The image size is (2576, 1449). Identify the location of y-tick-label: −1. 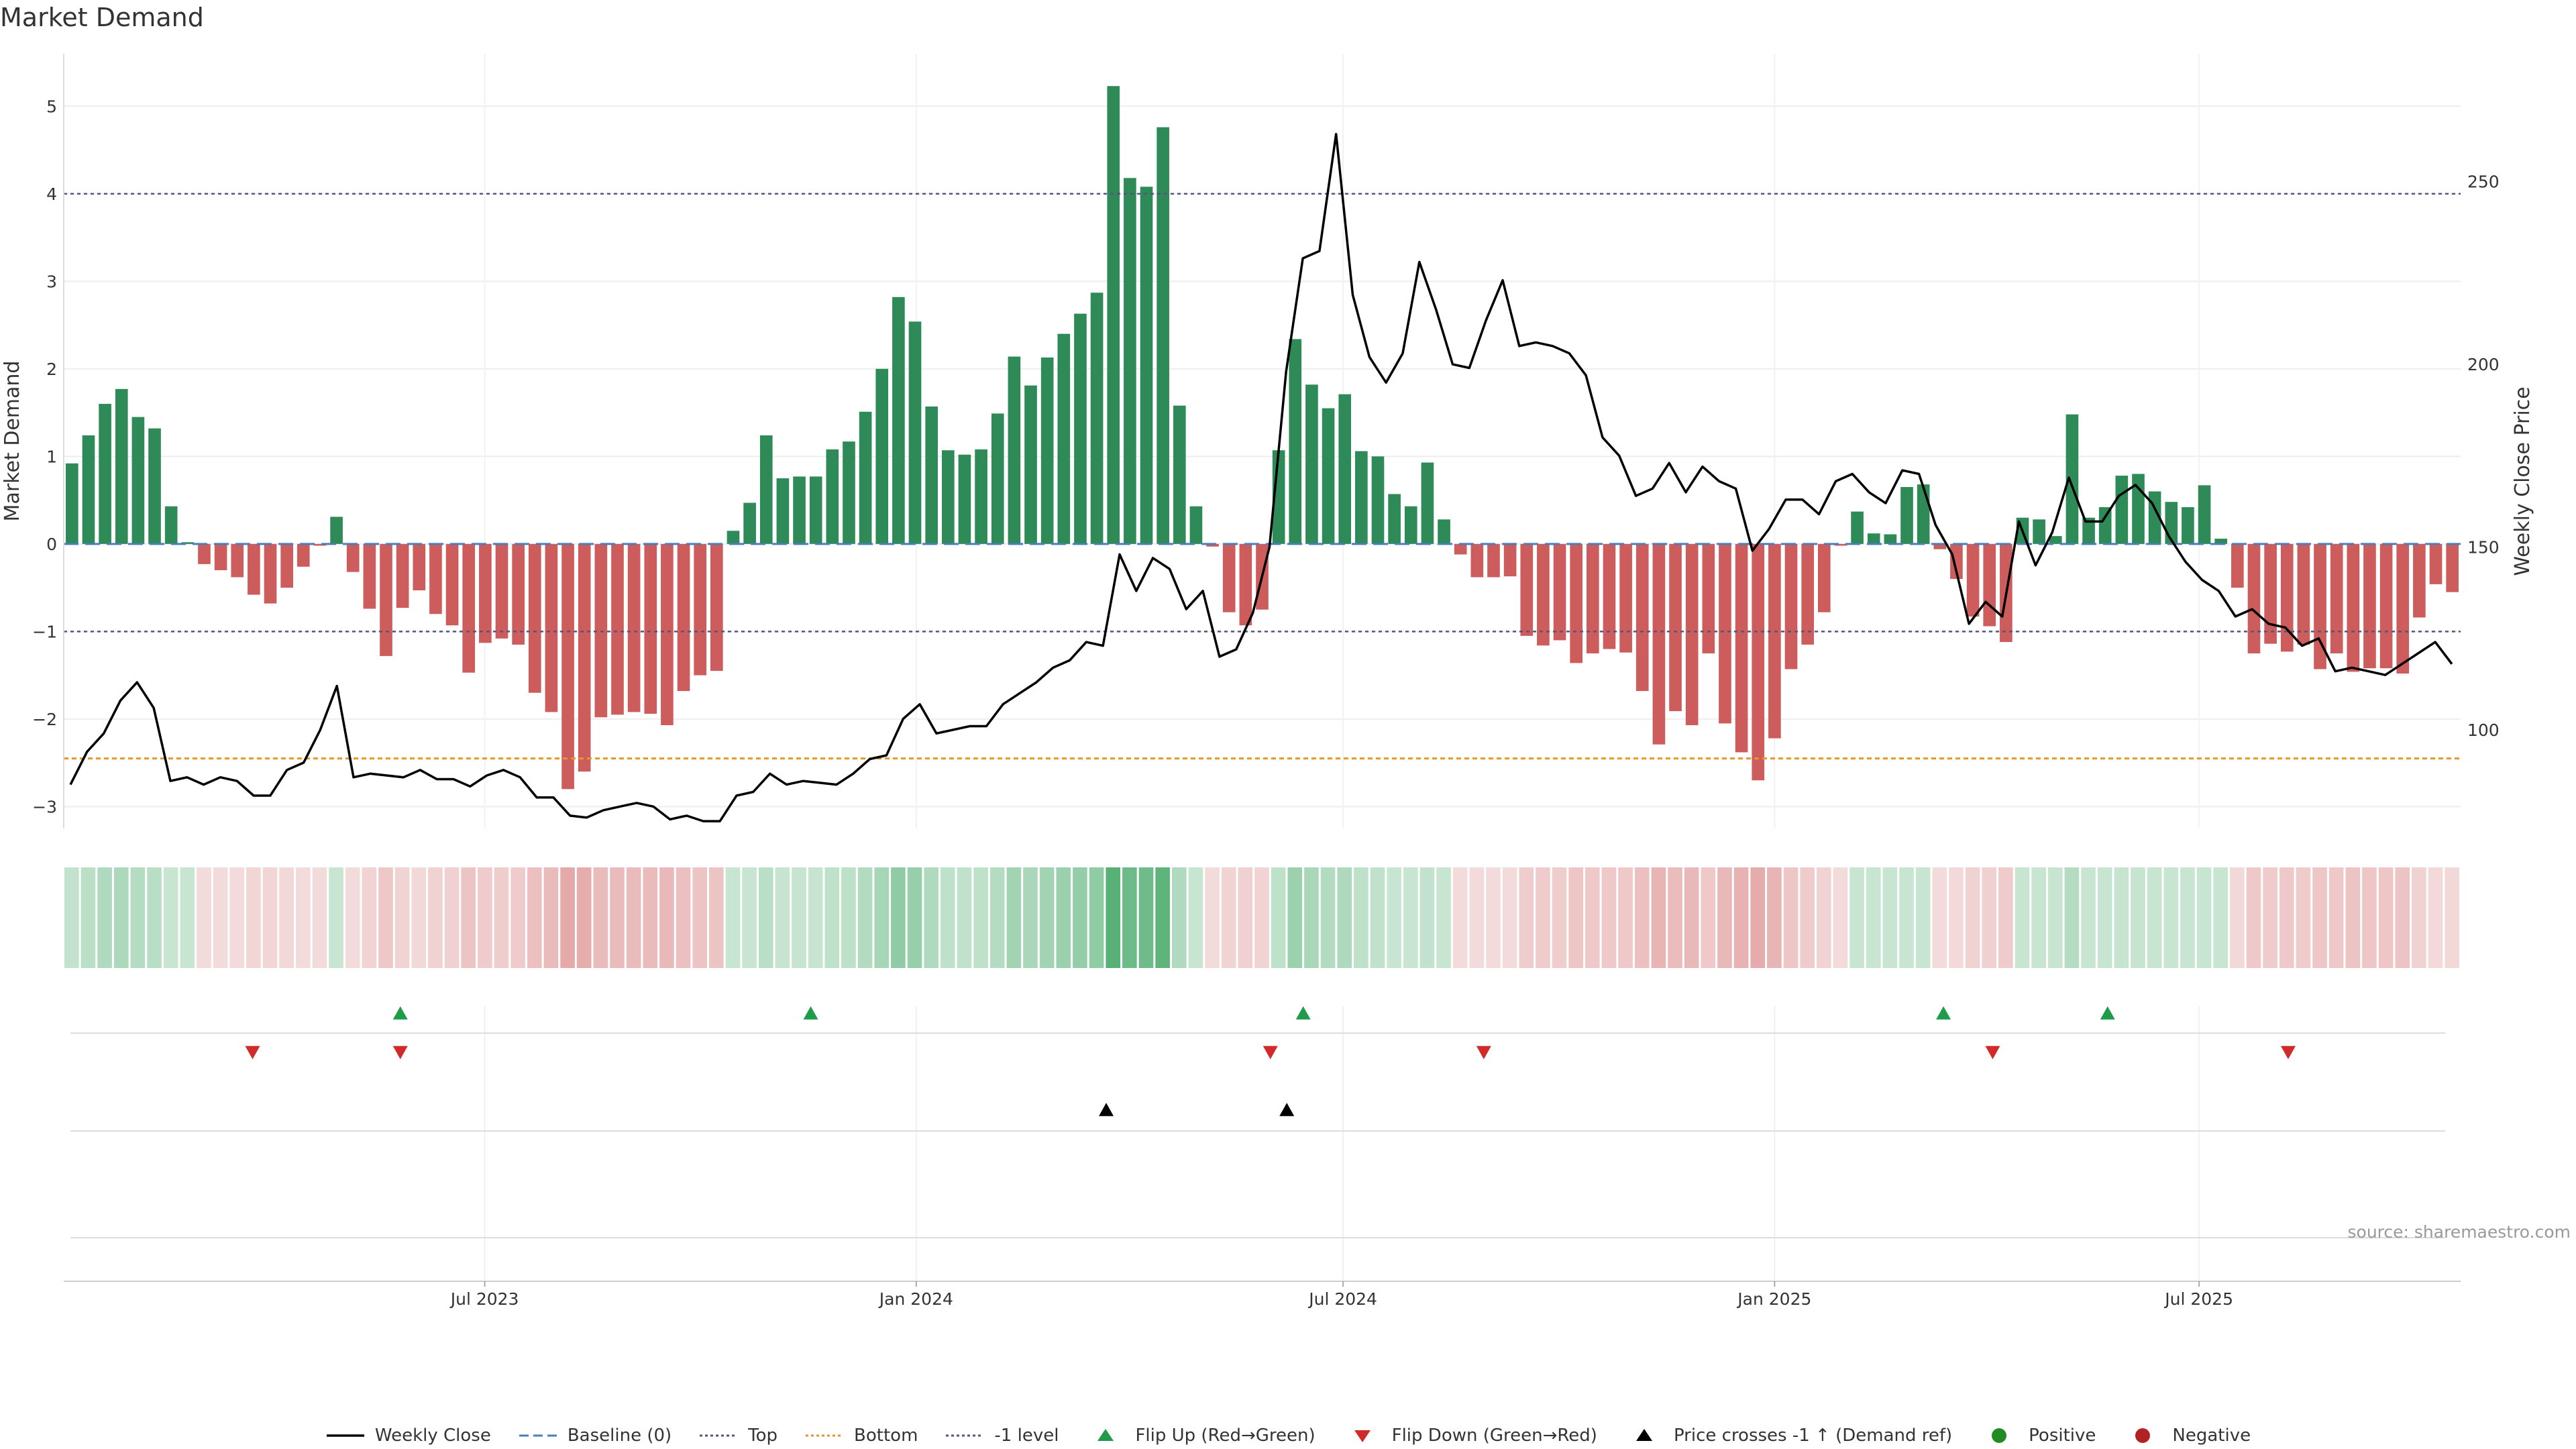
(44, 631).